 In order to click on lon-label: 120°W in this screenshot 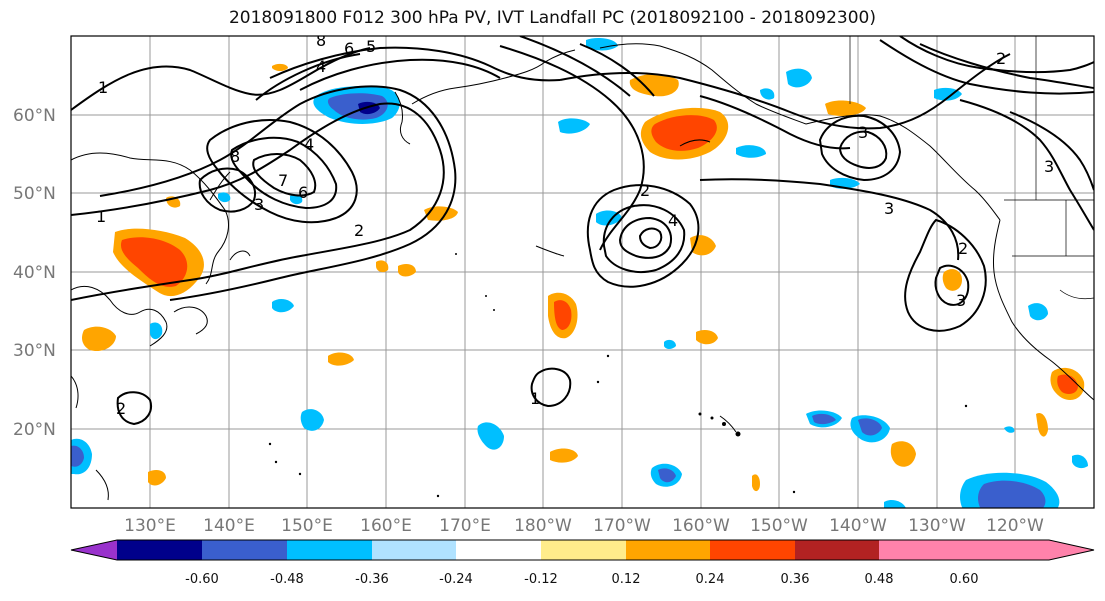, I will do `click(1015, 526)`.